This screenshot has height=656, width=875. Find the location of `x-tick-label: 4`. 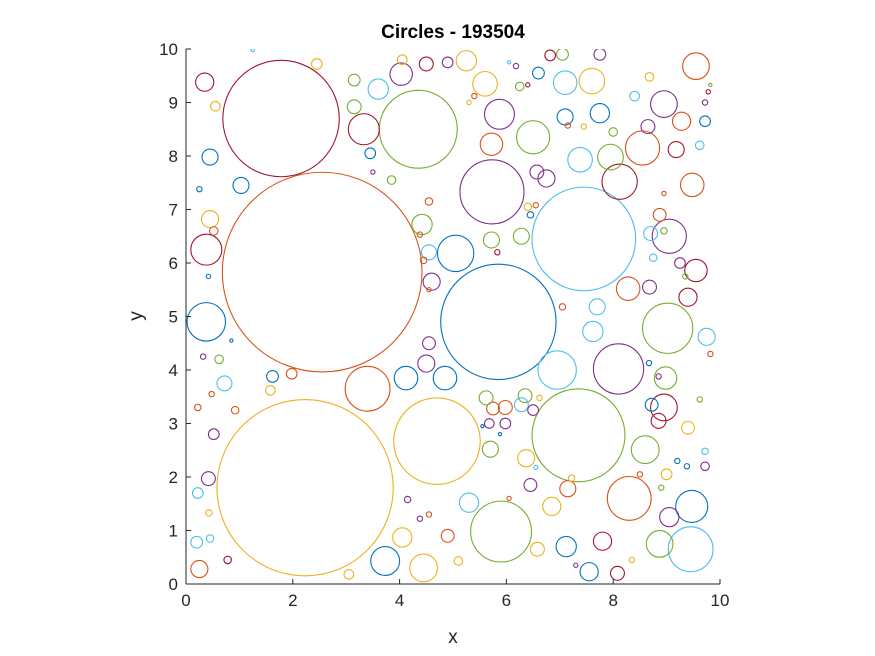

x-tick-label: 4 is located at coordinates (399, 600).